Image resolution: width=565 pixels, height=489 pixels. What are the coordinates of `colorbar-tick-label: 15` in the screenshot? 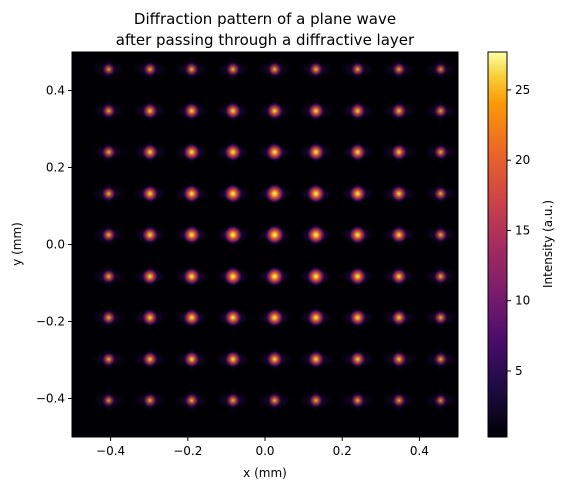 It's located at (522, 230).